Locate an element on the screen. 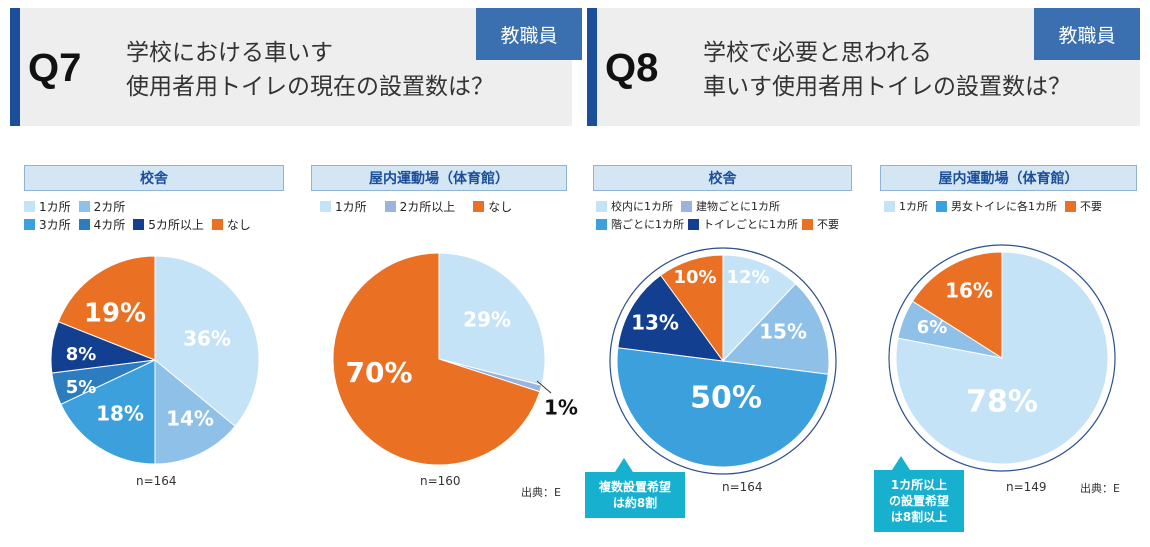 This screenshot has height=547, width=1150. pie-data-label: 78% is located at coordinates (1002, 402).